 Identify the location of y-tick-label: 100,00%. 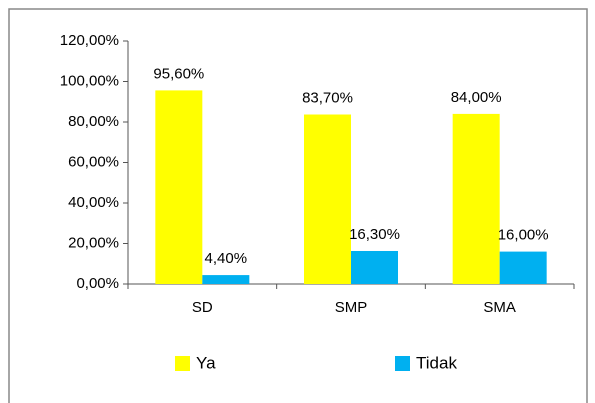
(89, 80).